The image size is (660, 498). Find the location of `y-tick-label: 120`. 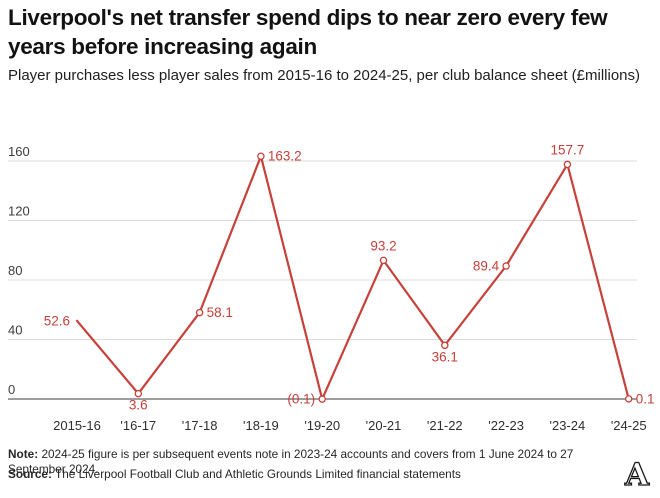

y-tick-label: 120 is located at coordinates (19, 211).